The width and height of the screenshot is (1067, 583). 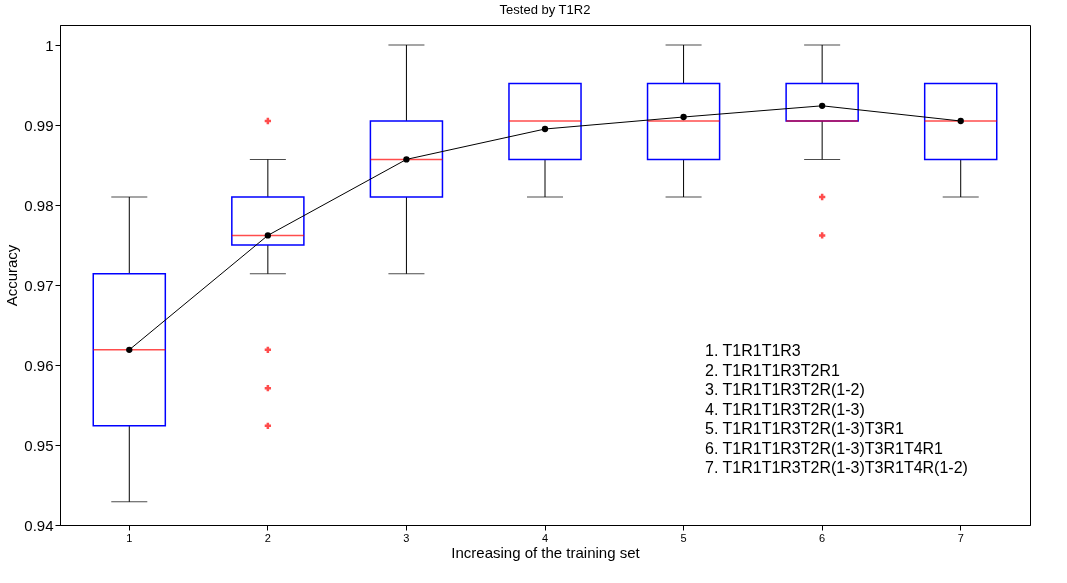 I want to click on y-tick-label: 1, so click(x=49, y=45).